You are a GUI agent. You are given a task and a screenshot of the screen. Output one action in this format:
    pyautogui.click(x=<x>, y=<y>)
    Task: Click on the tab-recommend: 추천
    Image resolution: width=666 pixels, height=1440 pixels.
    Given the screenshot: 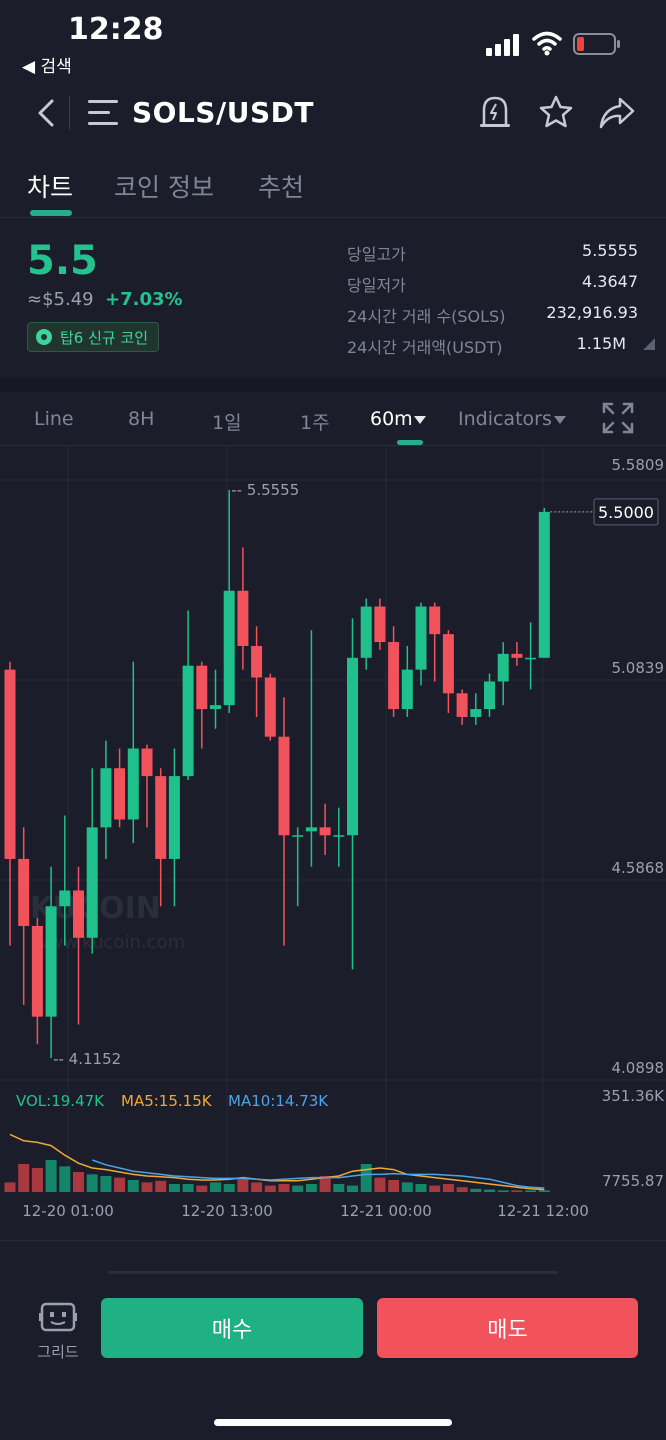 What is the action you would take?
    pyautogui.click(x=281, y=187)
    